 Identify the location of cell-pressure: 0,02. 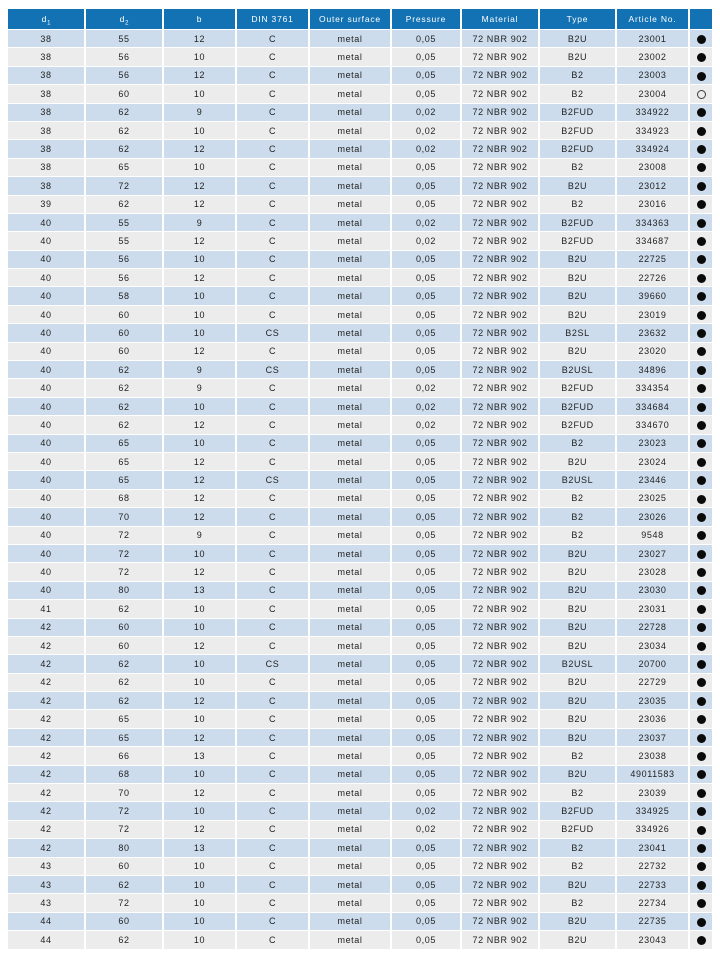
(426, 829).